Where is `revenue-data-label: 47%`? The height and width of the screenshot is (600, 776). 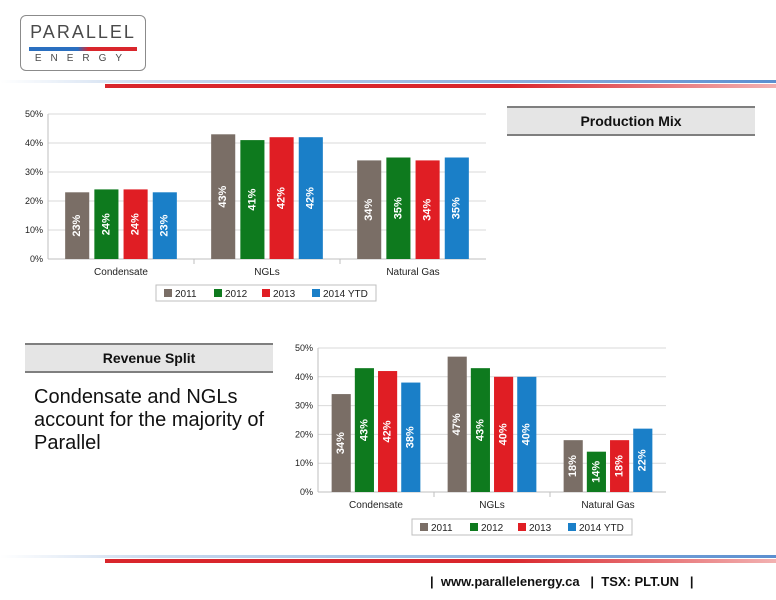 revenue-data-label: 47% is located at coordinates (457, 424).